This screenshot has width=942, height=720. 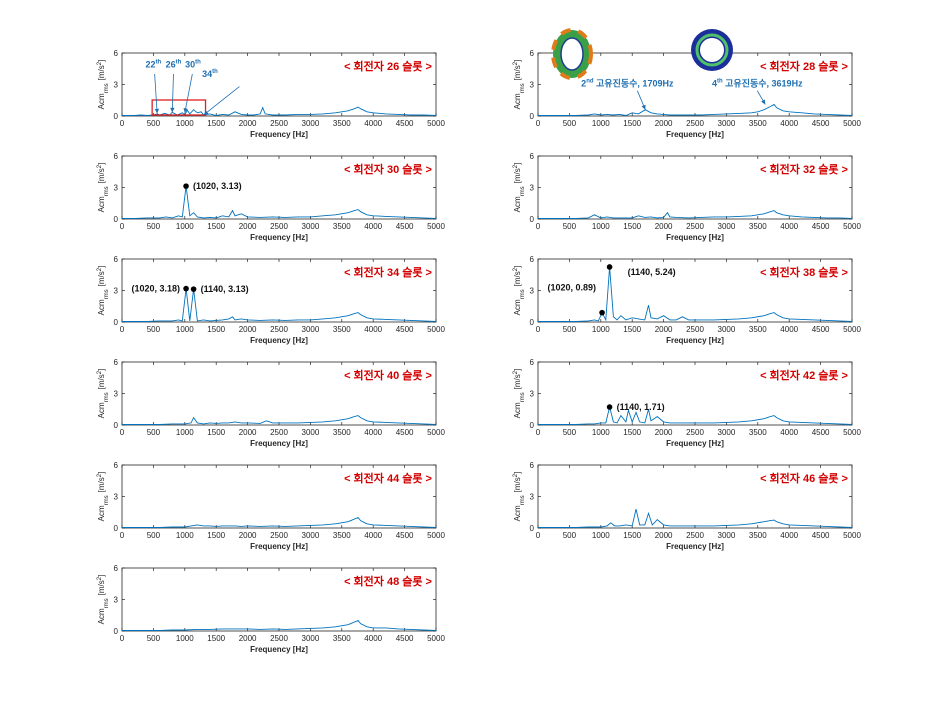 I want to click on harmonic-label: 22th, so click(x=154, y=65).